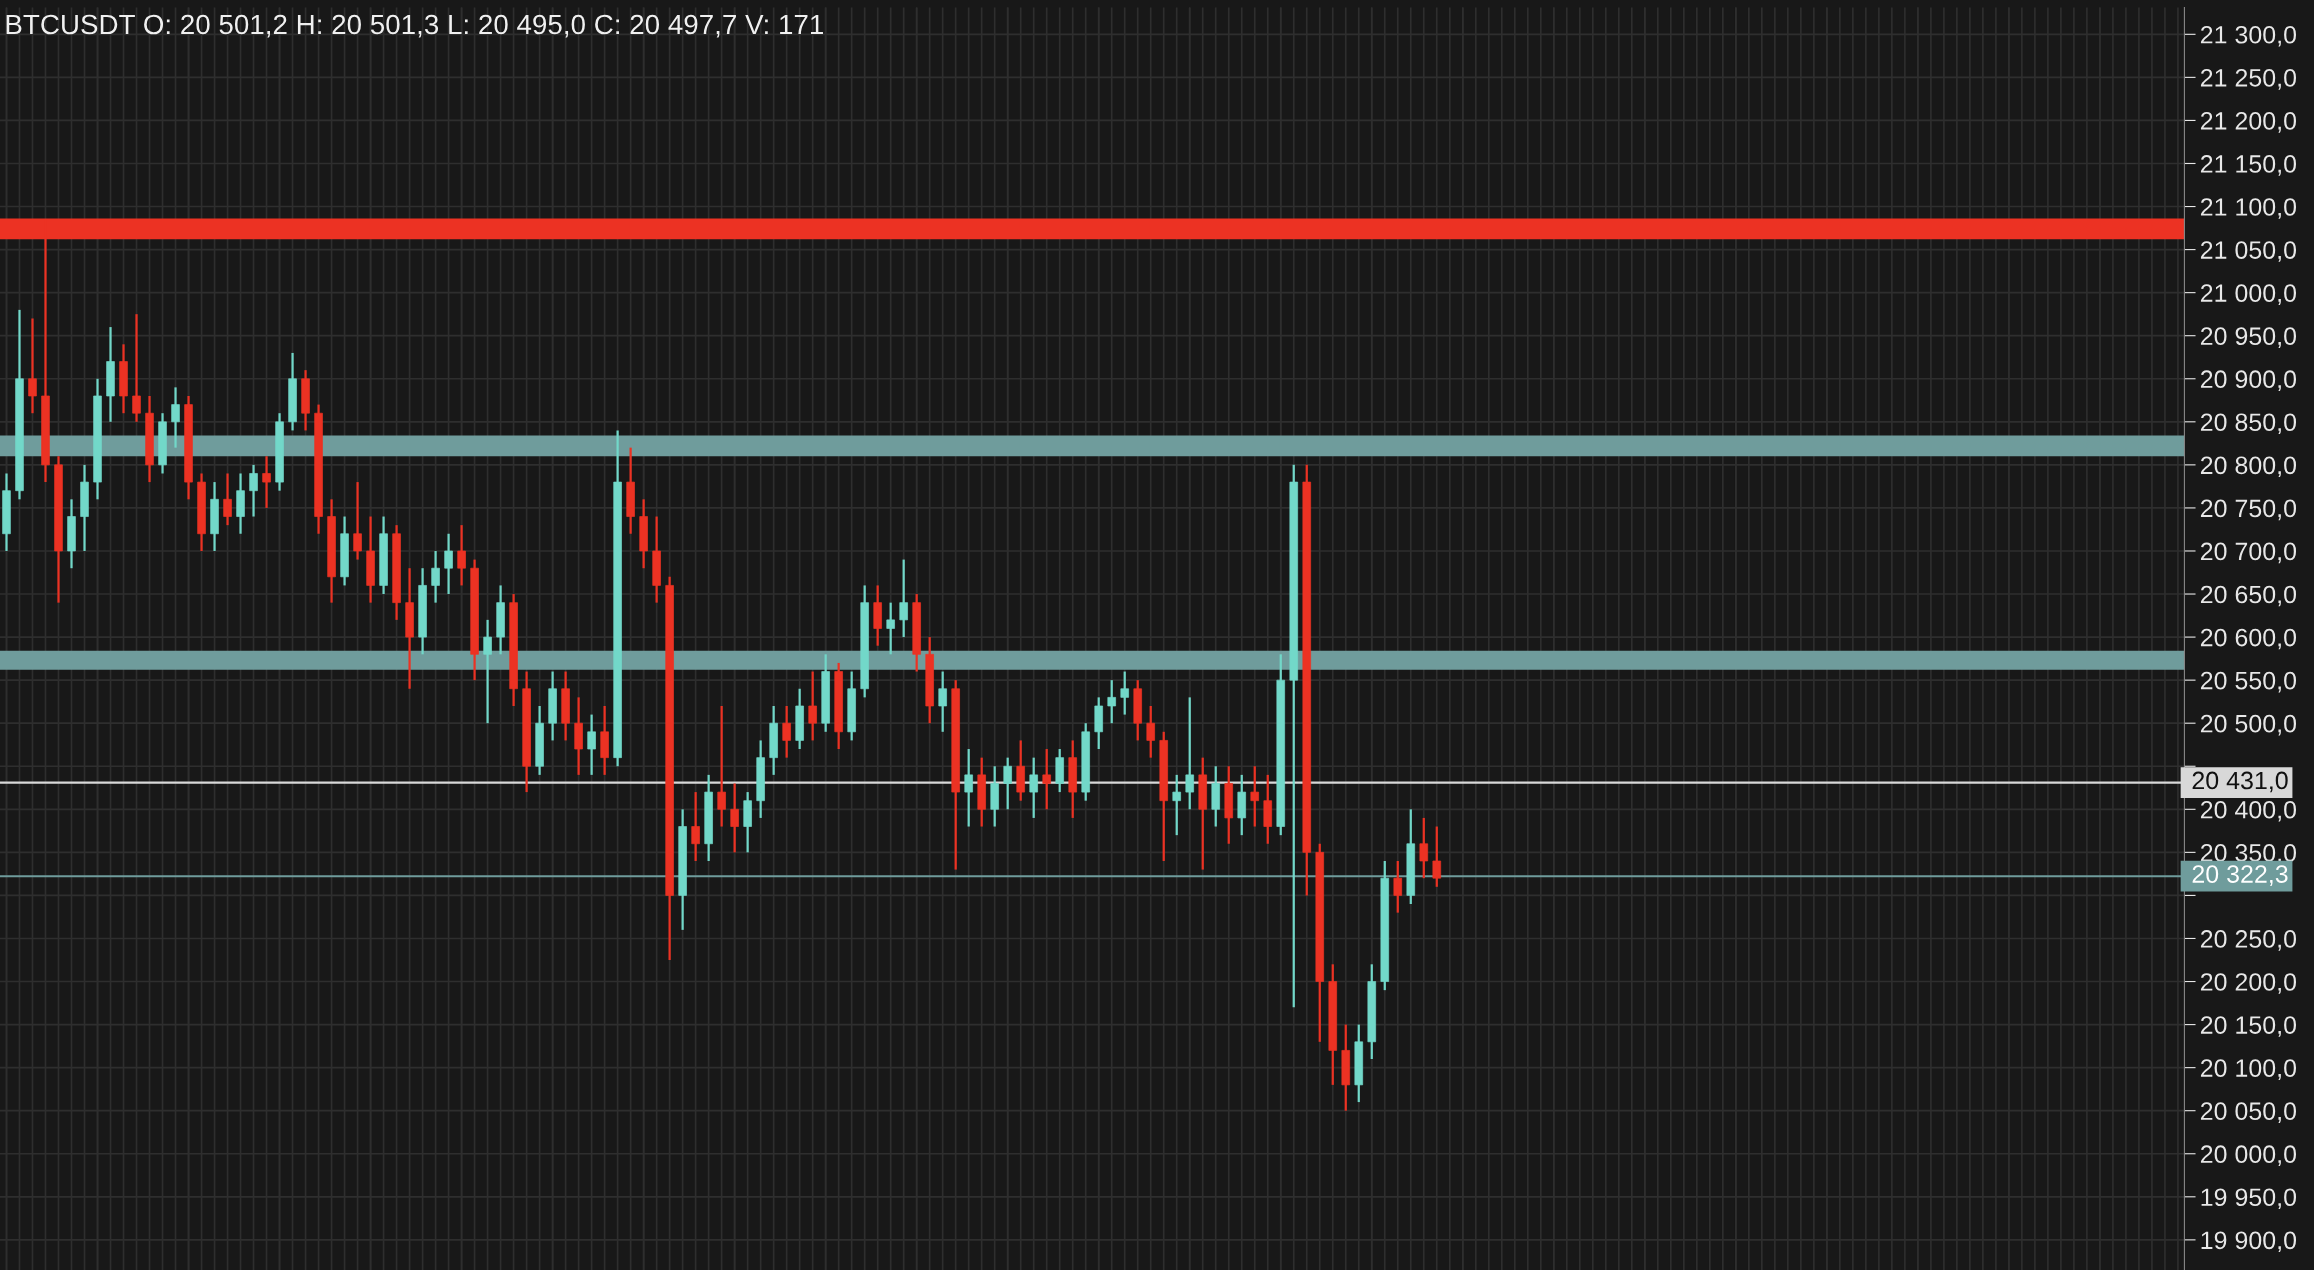  Describe the element at coordinates (2248, 294) in the screenshot. I see `y-tick-label: 21 000,0` at that location.